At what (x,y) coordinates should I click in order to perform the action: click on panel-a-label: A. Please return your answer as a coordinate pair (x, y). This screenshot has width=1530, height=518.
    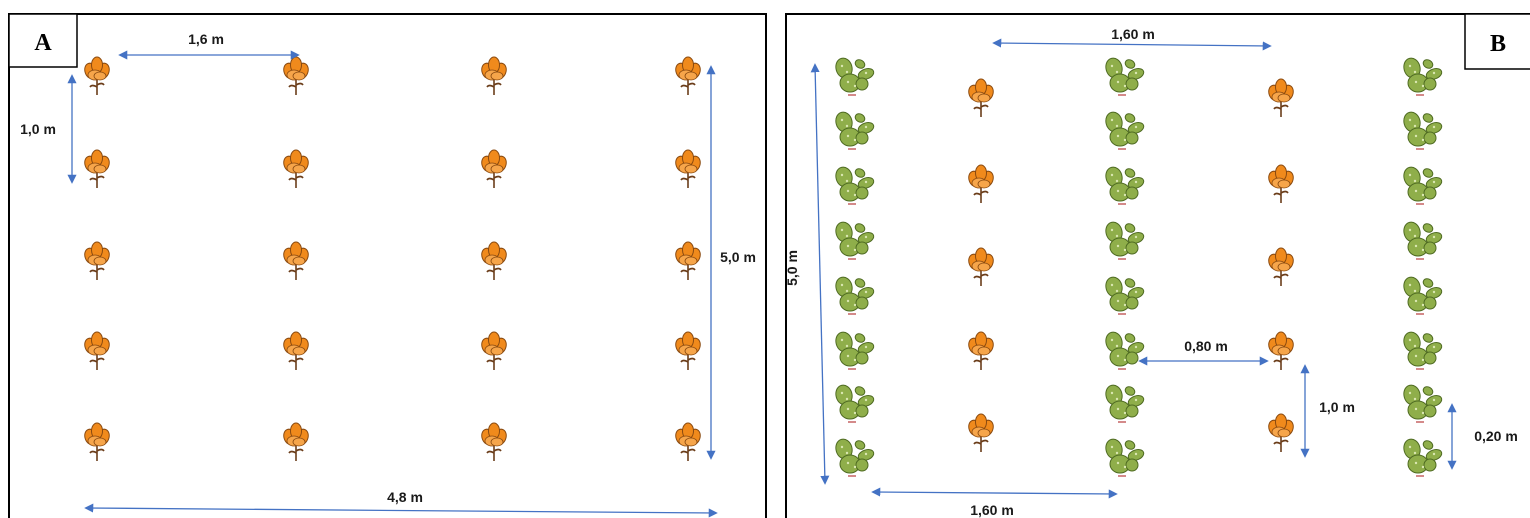
    Looking at the image, I should click on (43, 43).